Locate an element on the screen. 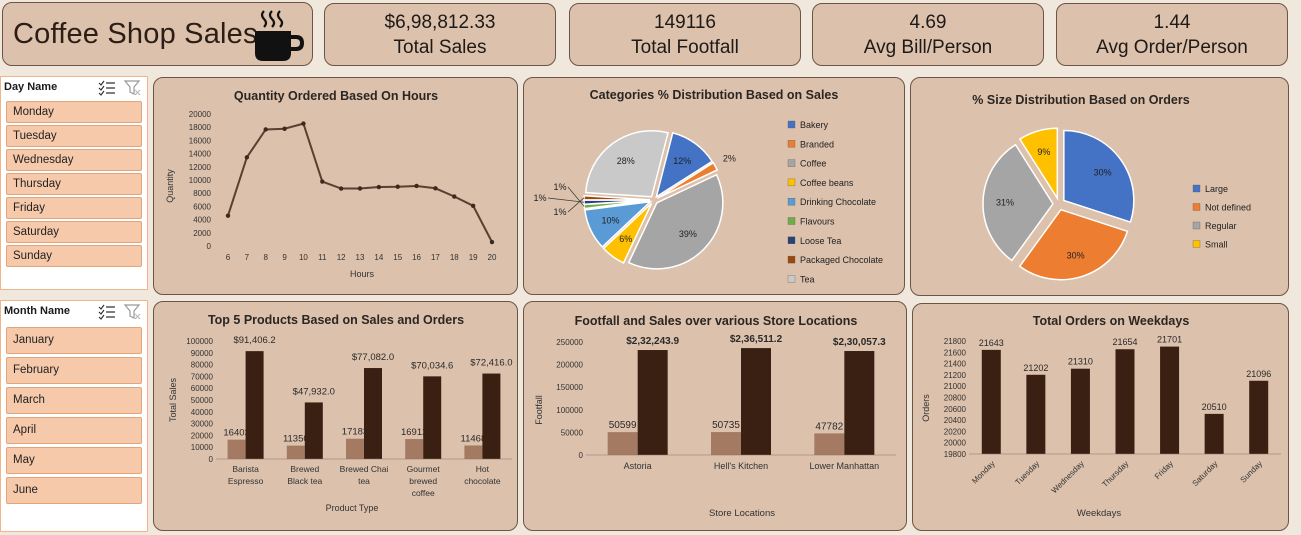  x-tick-label: Monday is located at coordinates (983, 472).